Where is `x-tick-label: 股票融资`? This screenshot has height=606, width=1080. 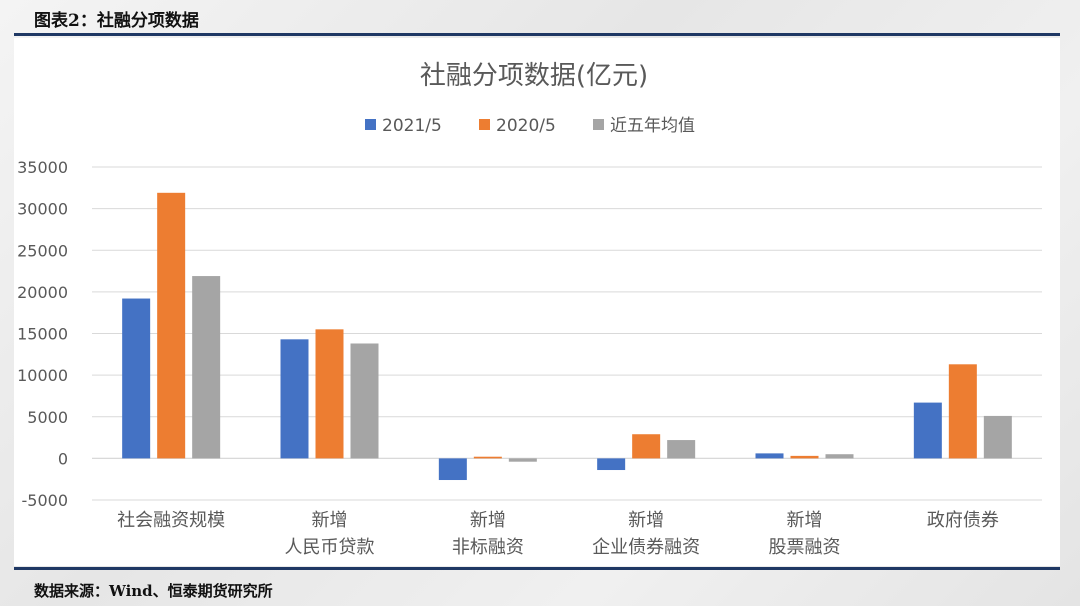 x-tick-label: 股票融资 is located at coordinates (805, 547).